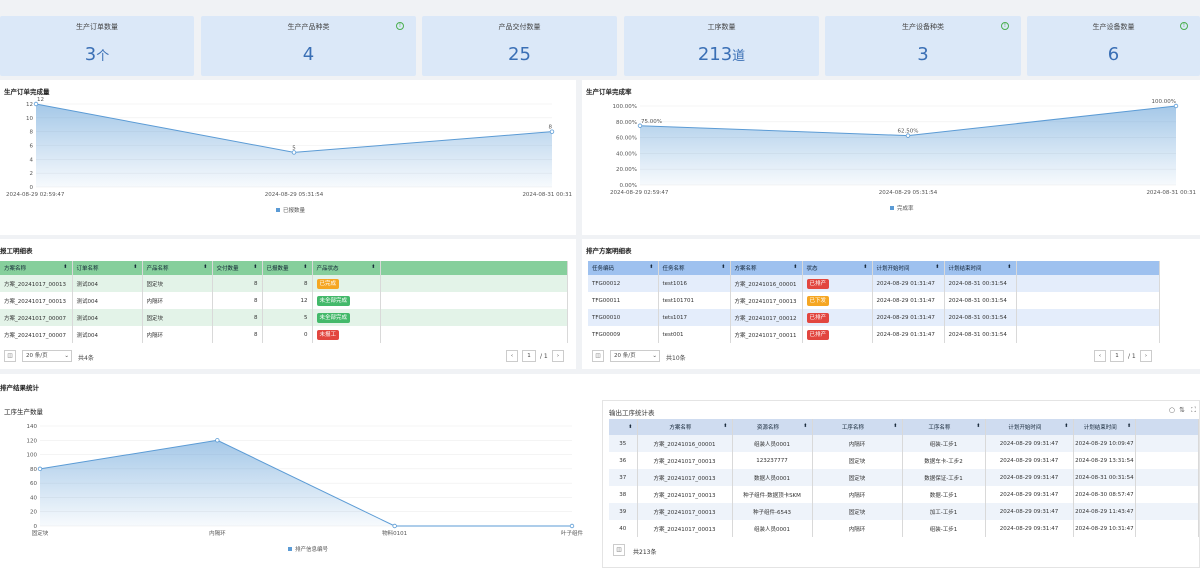 The height and width of the screenshot is (570, 1200). What do you see at coordinates (284, 283) in the screenshot?
I see `table-row: 方案_20241017_00013 测试004 固定块 8 8 已完成` at bounding box center [284, 283].